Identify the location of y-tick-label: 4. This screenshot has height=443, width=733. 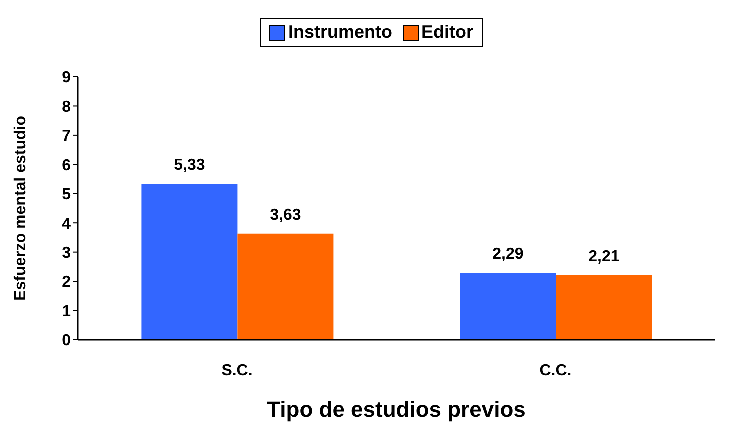
(67, 224).